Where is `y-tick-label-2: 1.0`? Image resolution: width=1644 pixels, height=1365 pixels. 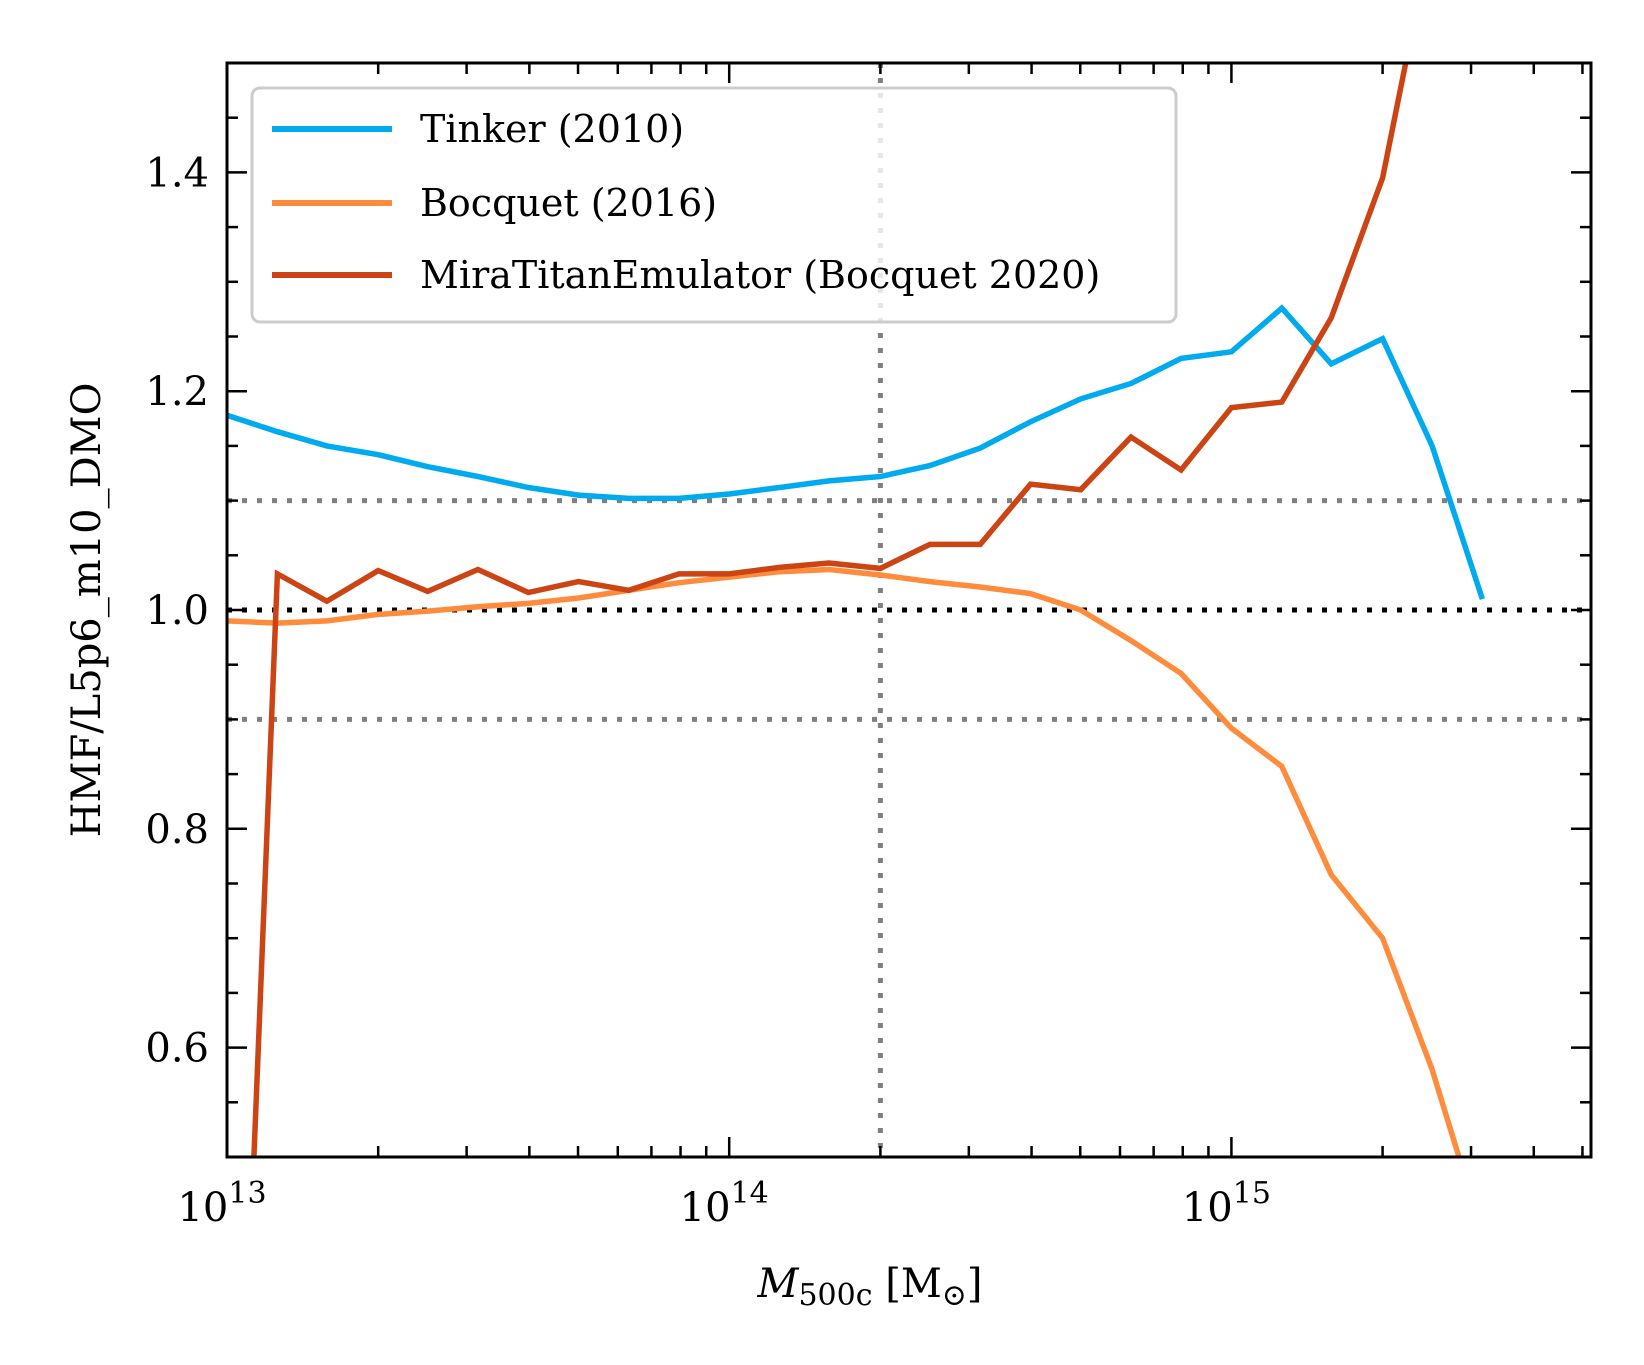 y-tick-label-2: 1.0 is located at coordinates (177, 611).